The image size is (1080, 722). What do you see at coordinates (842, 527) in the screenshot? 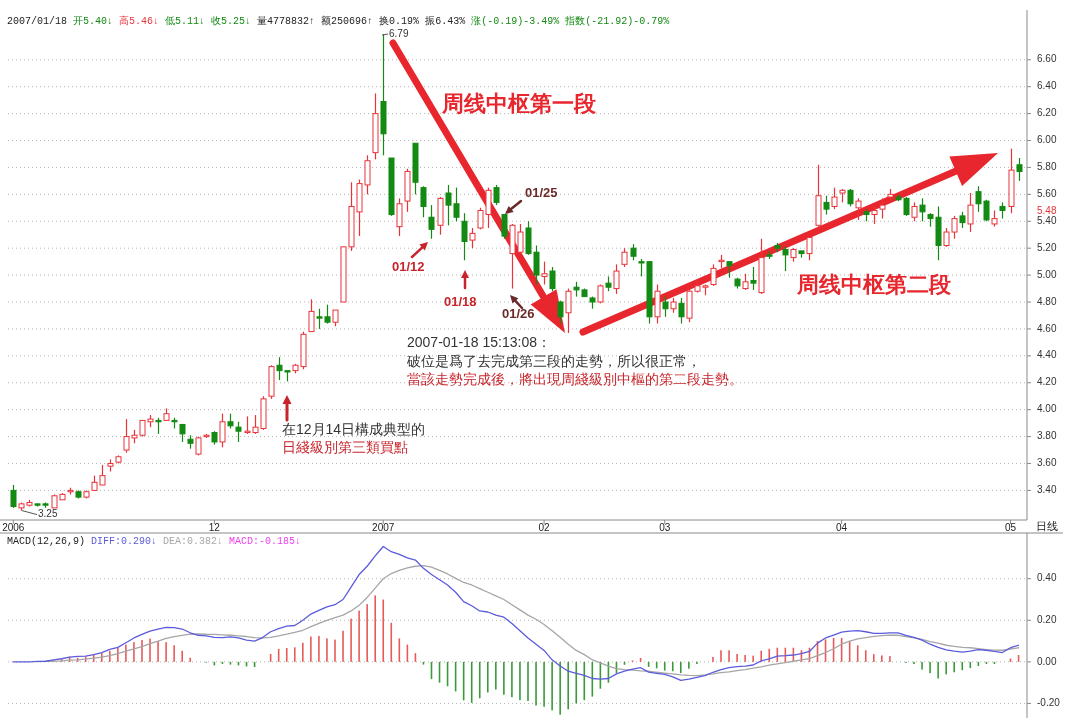
I see `x-tick-label: 04` at bounding box center [842, 527].